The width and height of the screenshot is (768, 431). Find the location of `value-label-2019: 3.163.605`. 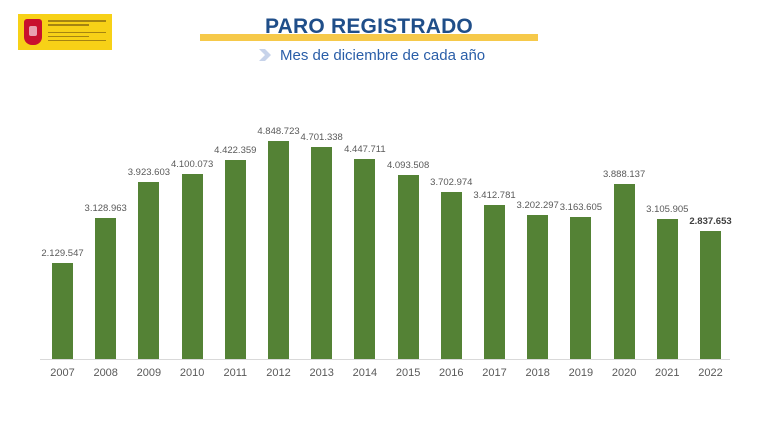

value-label-2019: 3.163.605 is located at coordinates (581, 207).